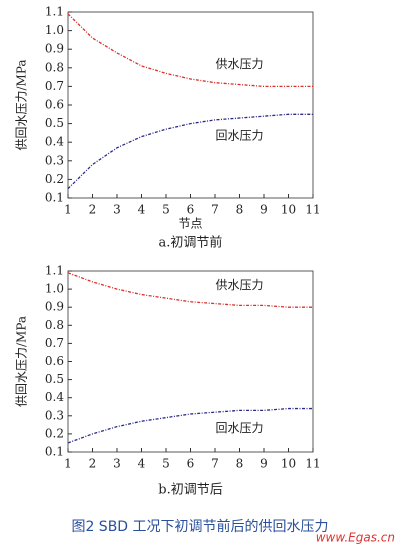 This screenshot has height=545, width=400. What do you see at coordinates (355, 538) in the screenshot?
I see `watermark: www.Egas.cn` at bounding box center [355, 538].